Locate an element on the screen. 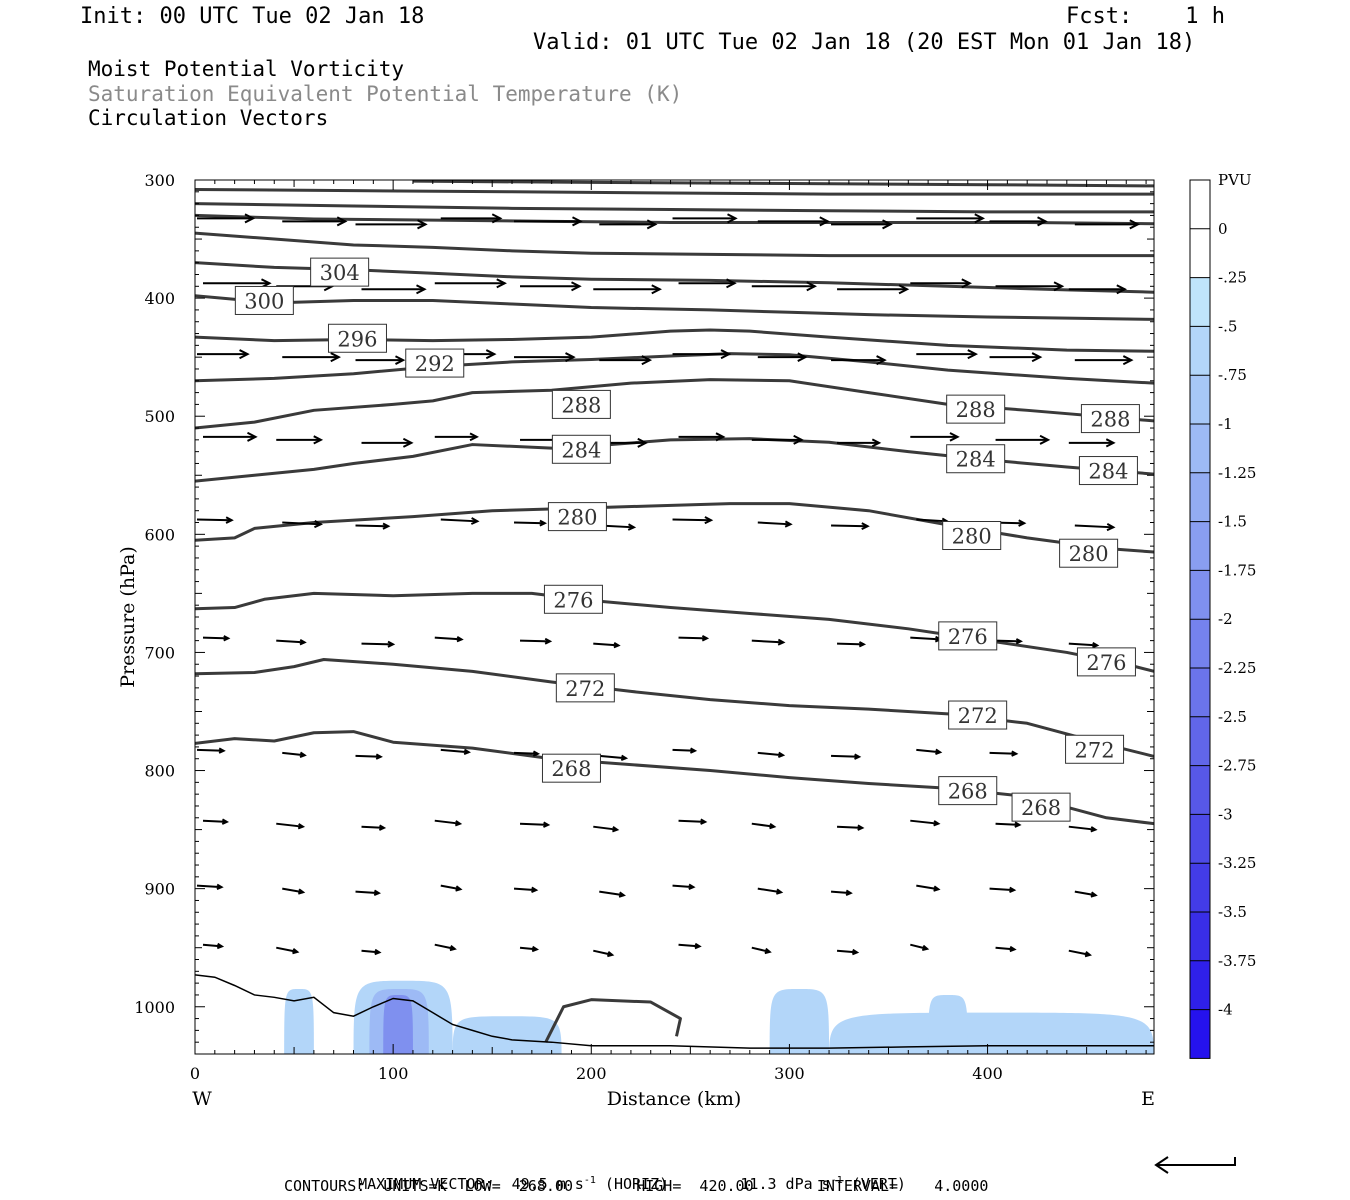  title-mpv: Moist Potential Vorticity is located at coordinates (246, 69).